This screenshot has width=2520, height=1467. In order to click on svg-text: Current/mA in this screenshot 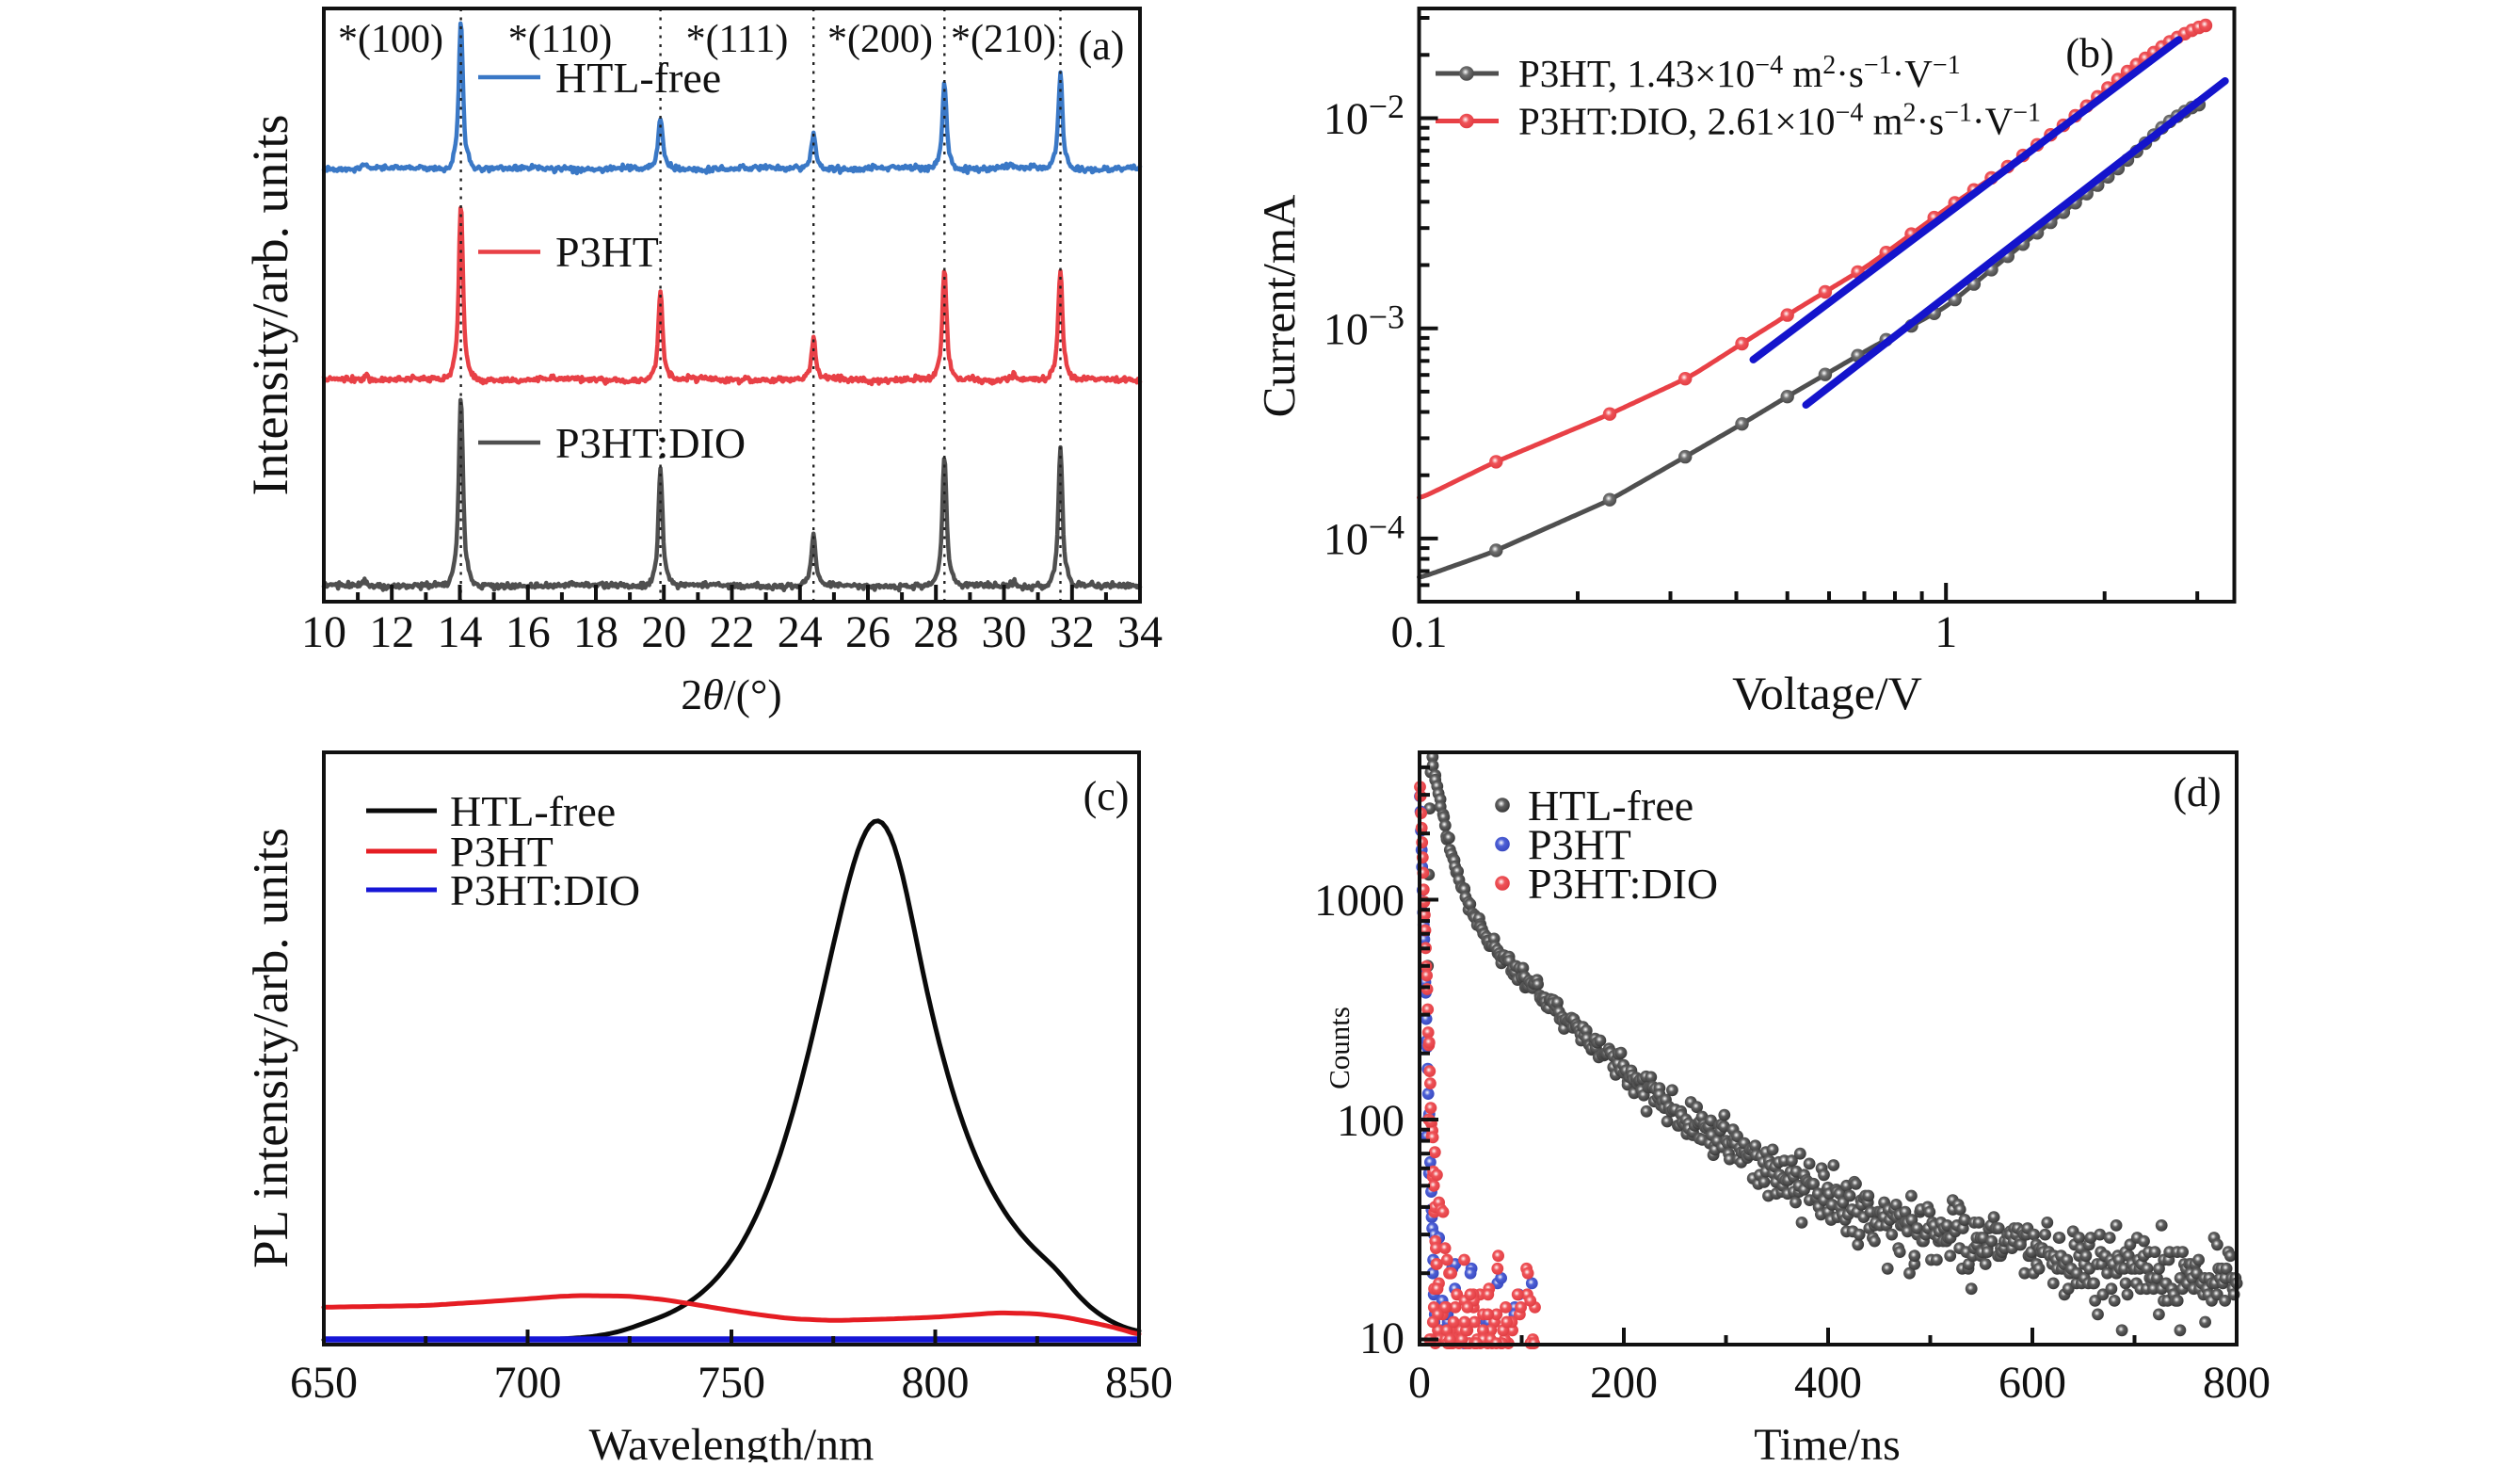, I will do `click(1279, 305)`.